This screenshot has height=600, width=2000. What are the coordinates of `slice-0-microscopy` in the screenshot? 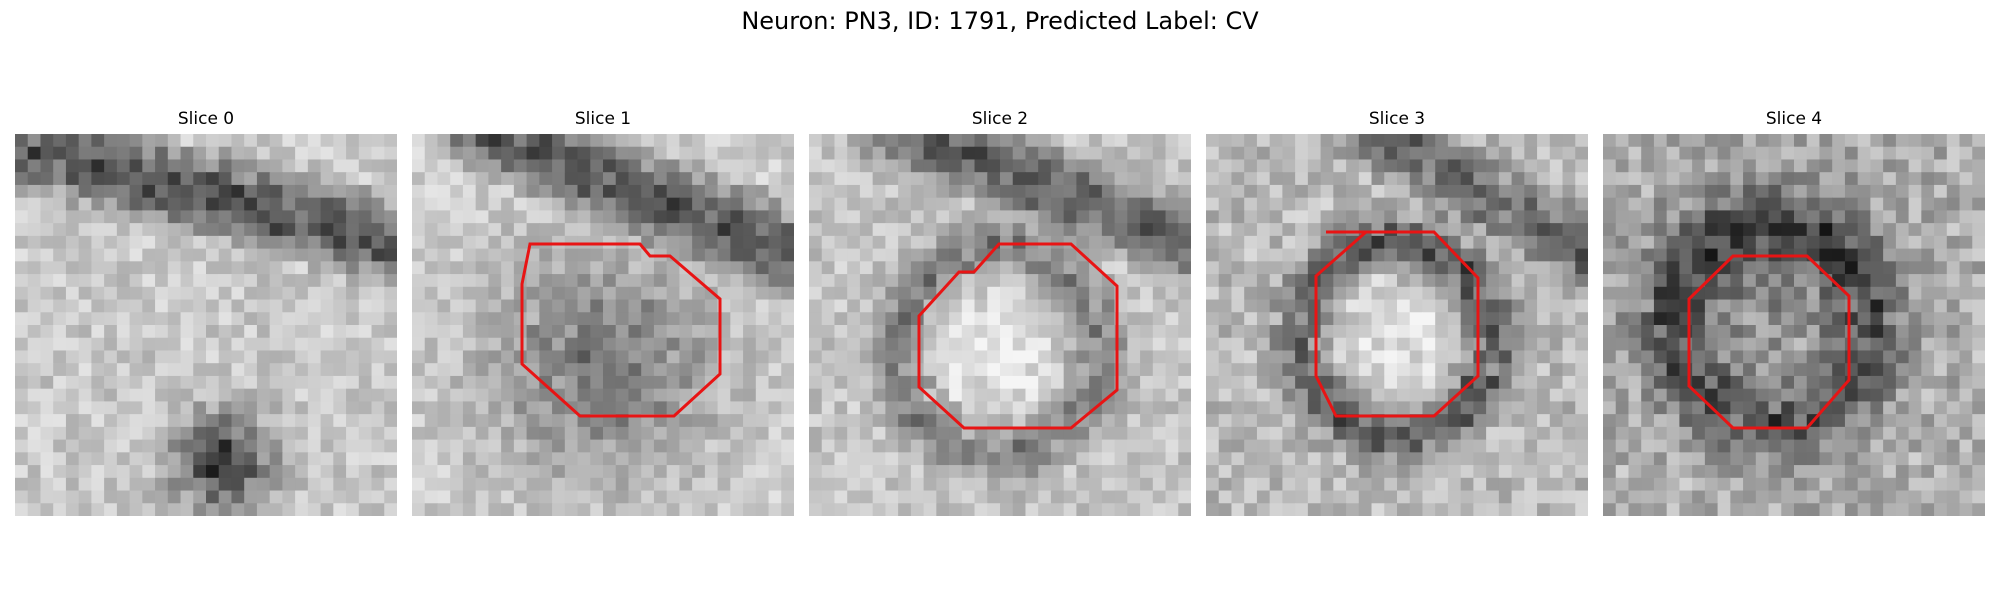 It's located at (206, 325).